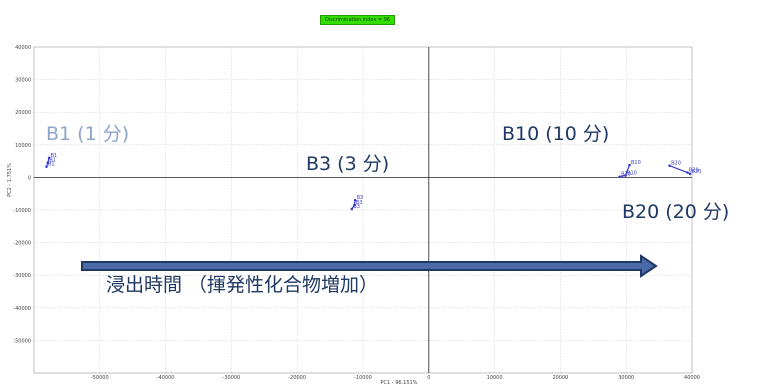 The height and width of the screenshot is (387, 775). What do you see at coordinates (23, 146) in the screenshot?
I see `y-tick-label: 10000` at bounding box center [23, 146].